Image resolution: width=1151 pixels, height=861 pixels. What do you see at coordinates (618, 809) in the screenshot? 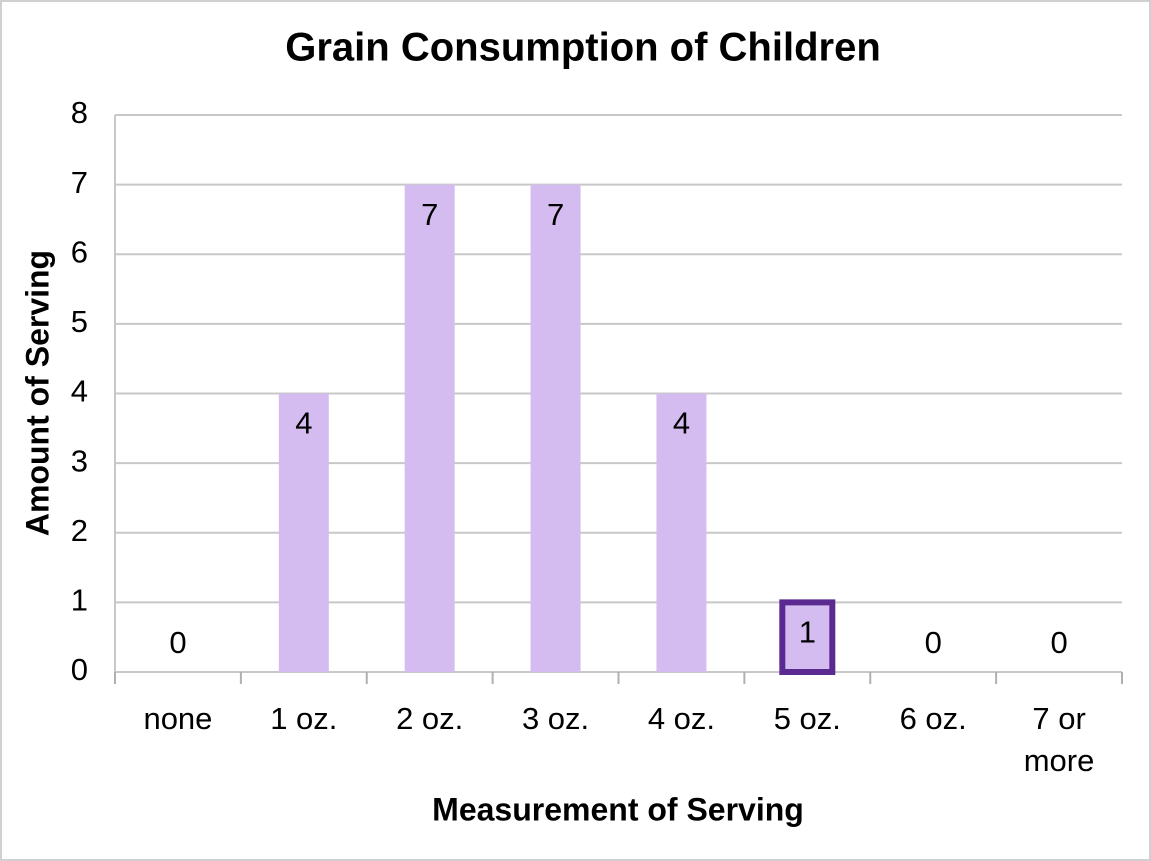
I see `x-axis-title: Measurement of Serving` at bounding box center [618, 809].